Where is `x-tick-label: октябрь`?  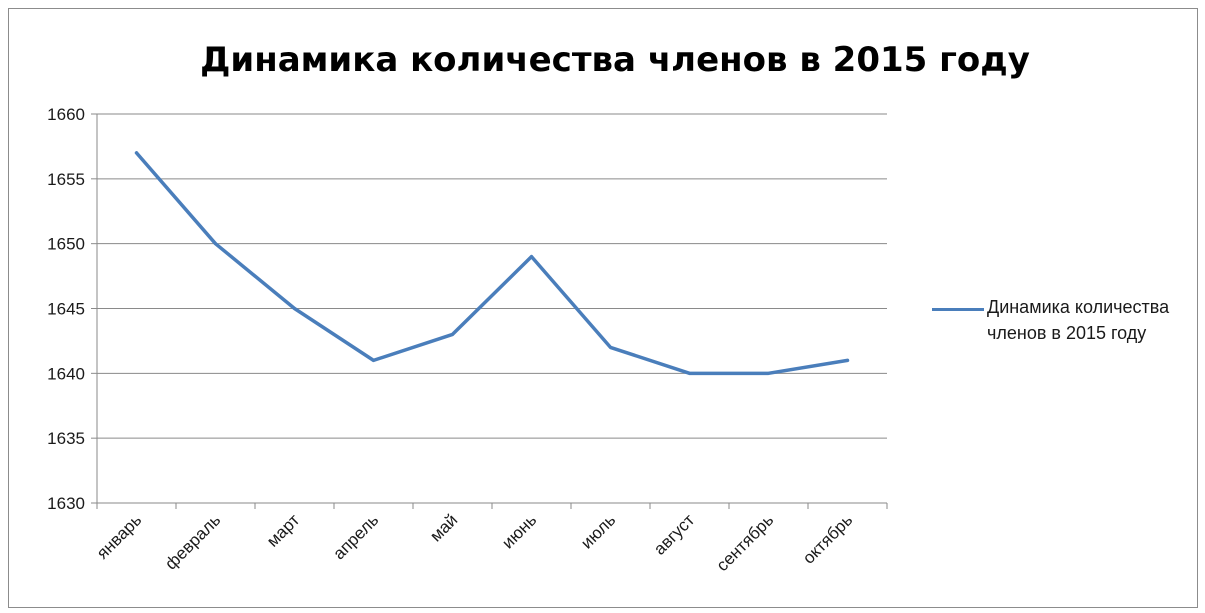 x-tick-label: октябрь is located at coordinates (827, 538).